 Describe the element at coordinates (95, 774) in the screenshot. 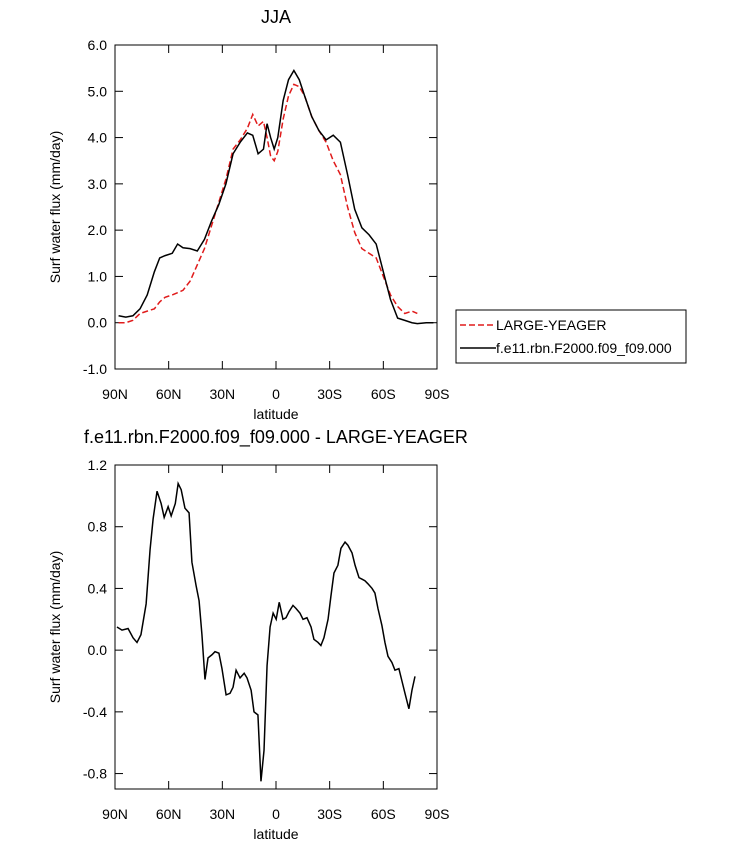

I see `y-tick-label: -0.8` at that location.